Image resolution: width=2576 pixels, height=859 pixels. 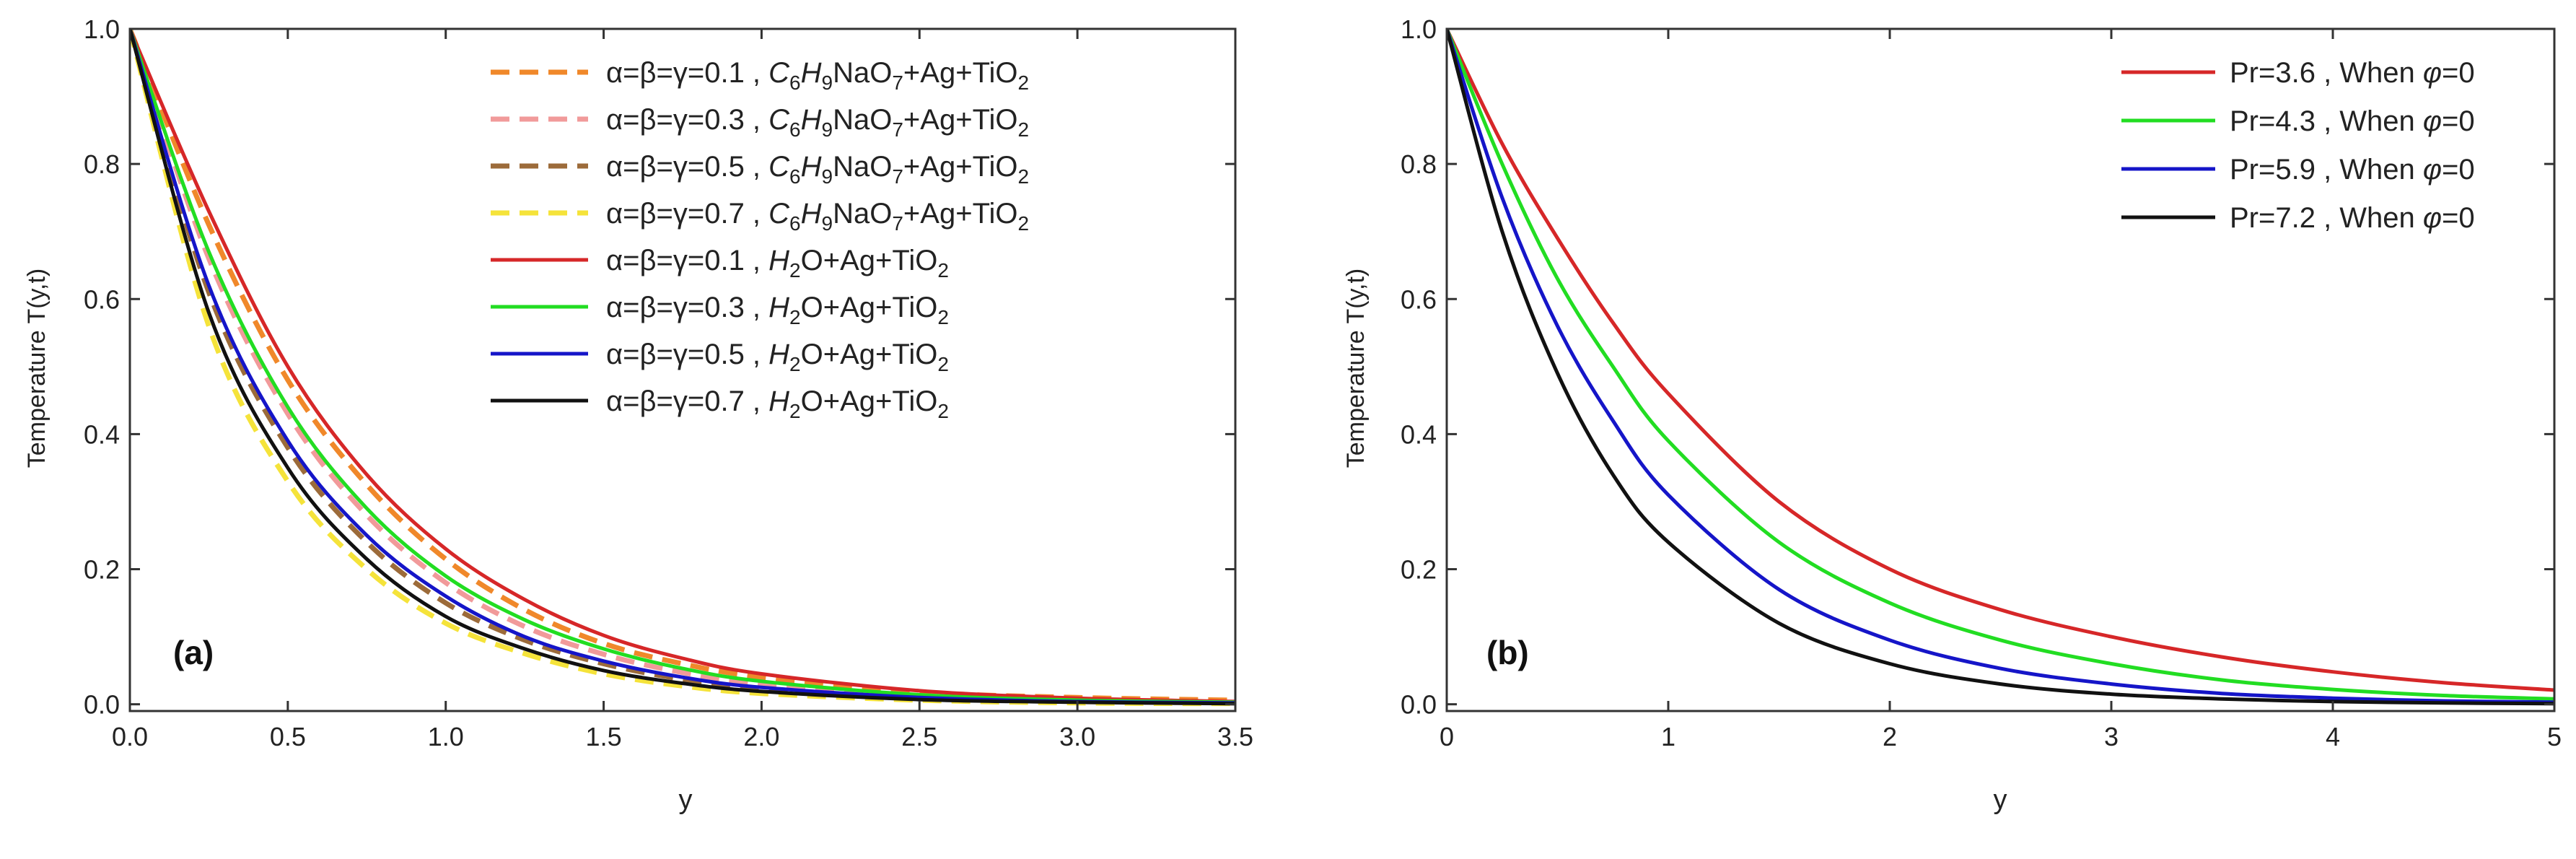 What do you see at coordinates (777, 357) in the screenshot?
I see `legend-entry: α=β=γ=0.5 , H2O+Ag+TiO2` at bounding box center [777, 357].